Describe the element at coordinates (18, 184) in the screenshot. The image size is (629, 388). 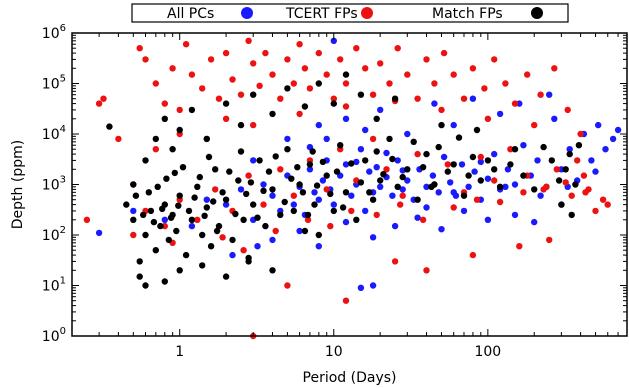
I see `y-axis-label: Depth (ppm)` at that location.